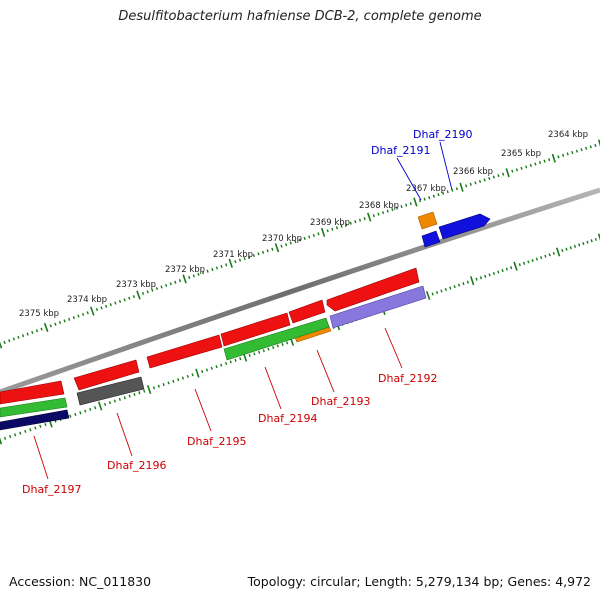  What do you see at coordinates (408, 378) in the screenshot?
I see `gene-label-dhaf-2192: Dhaf_2192` at bounding box center [408, 378].